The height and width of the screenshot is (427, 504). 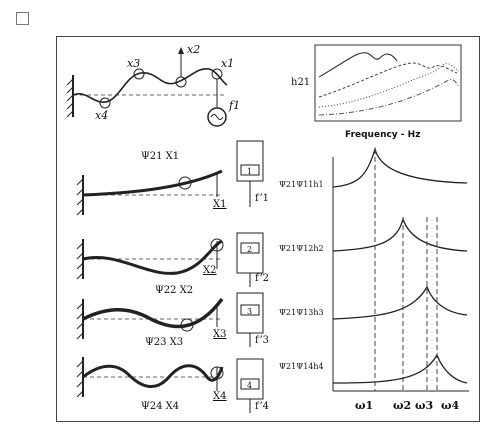 What do you see at coordinates (209, 270) in the screenshot?
I see `mode-2-x: X2` at bounding box center [209, 270].